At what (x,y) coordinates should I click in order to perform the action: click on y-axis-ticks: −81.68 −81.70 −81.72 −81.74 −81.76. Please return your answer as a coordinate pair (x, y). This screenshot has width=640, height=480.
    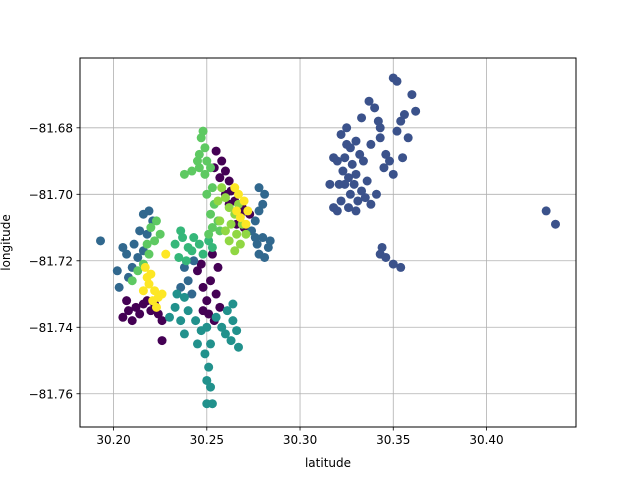
    Looking at the image, I should click on (54, 261).